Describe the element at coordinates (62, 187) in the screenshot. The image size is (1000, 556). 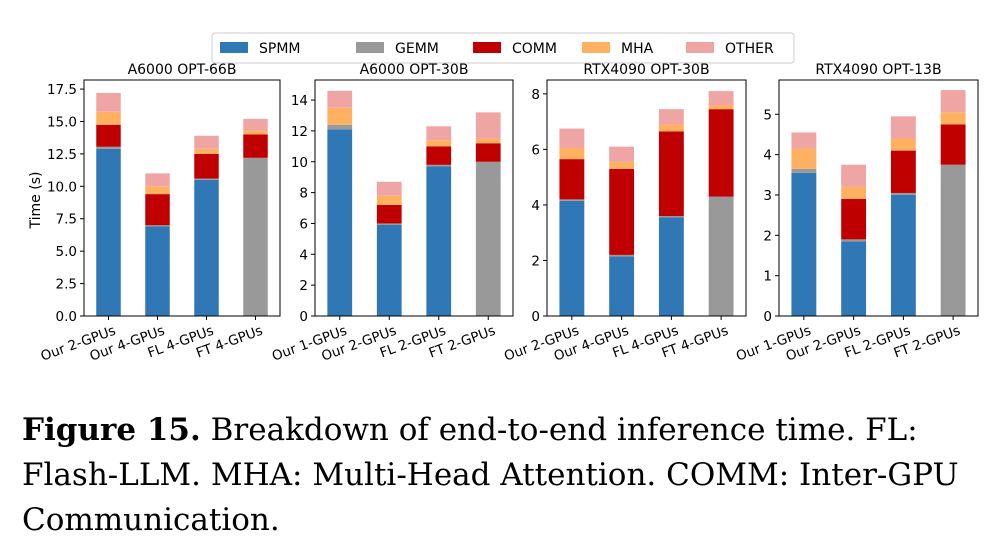
I see `y-tick-label: 10.0` at that location.